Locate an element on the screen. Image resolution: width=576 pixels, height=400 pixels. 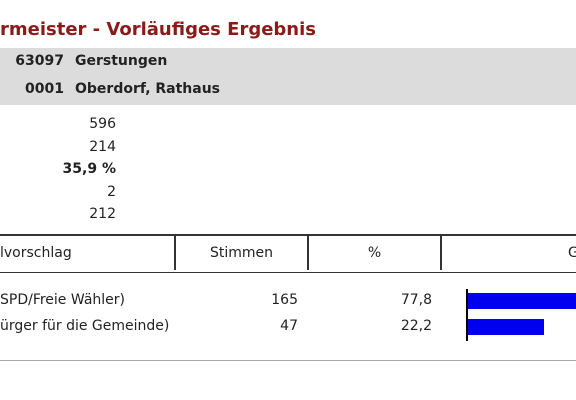
votes: 165 is located at coordinates (284, 300).